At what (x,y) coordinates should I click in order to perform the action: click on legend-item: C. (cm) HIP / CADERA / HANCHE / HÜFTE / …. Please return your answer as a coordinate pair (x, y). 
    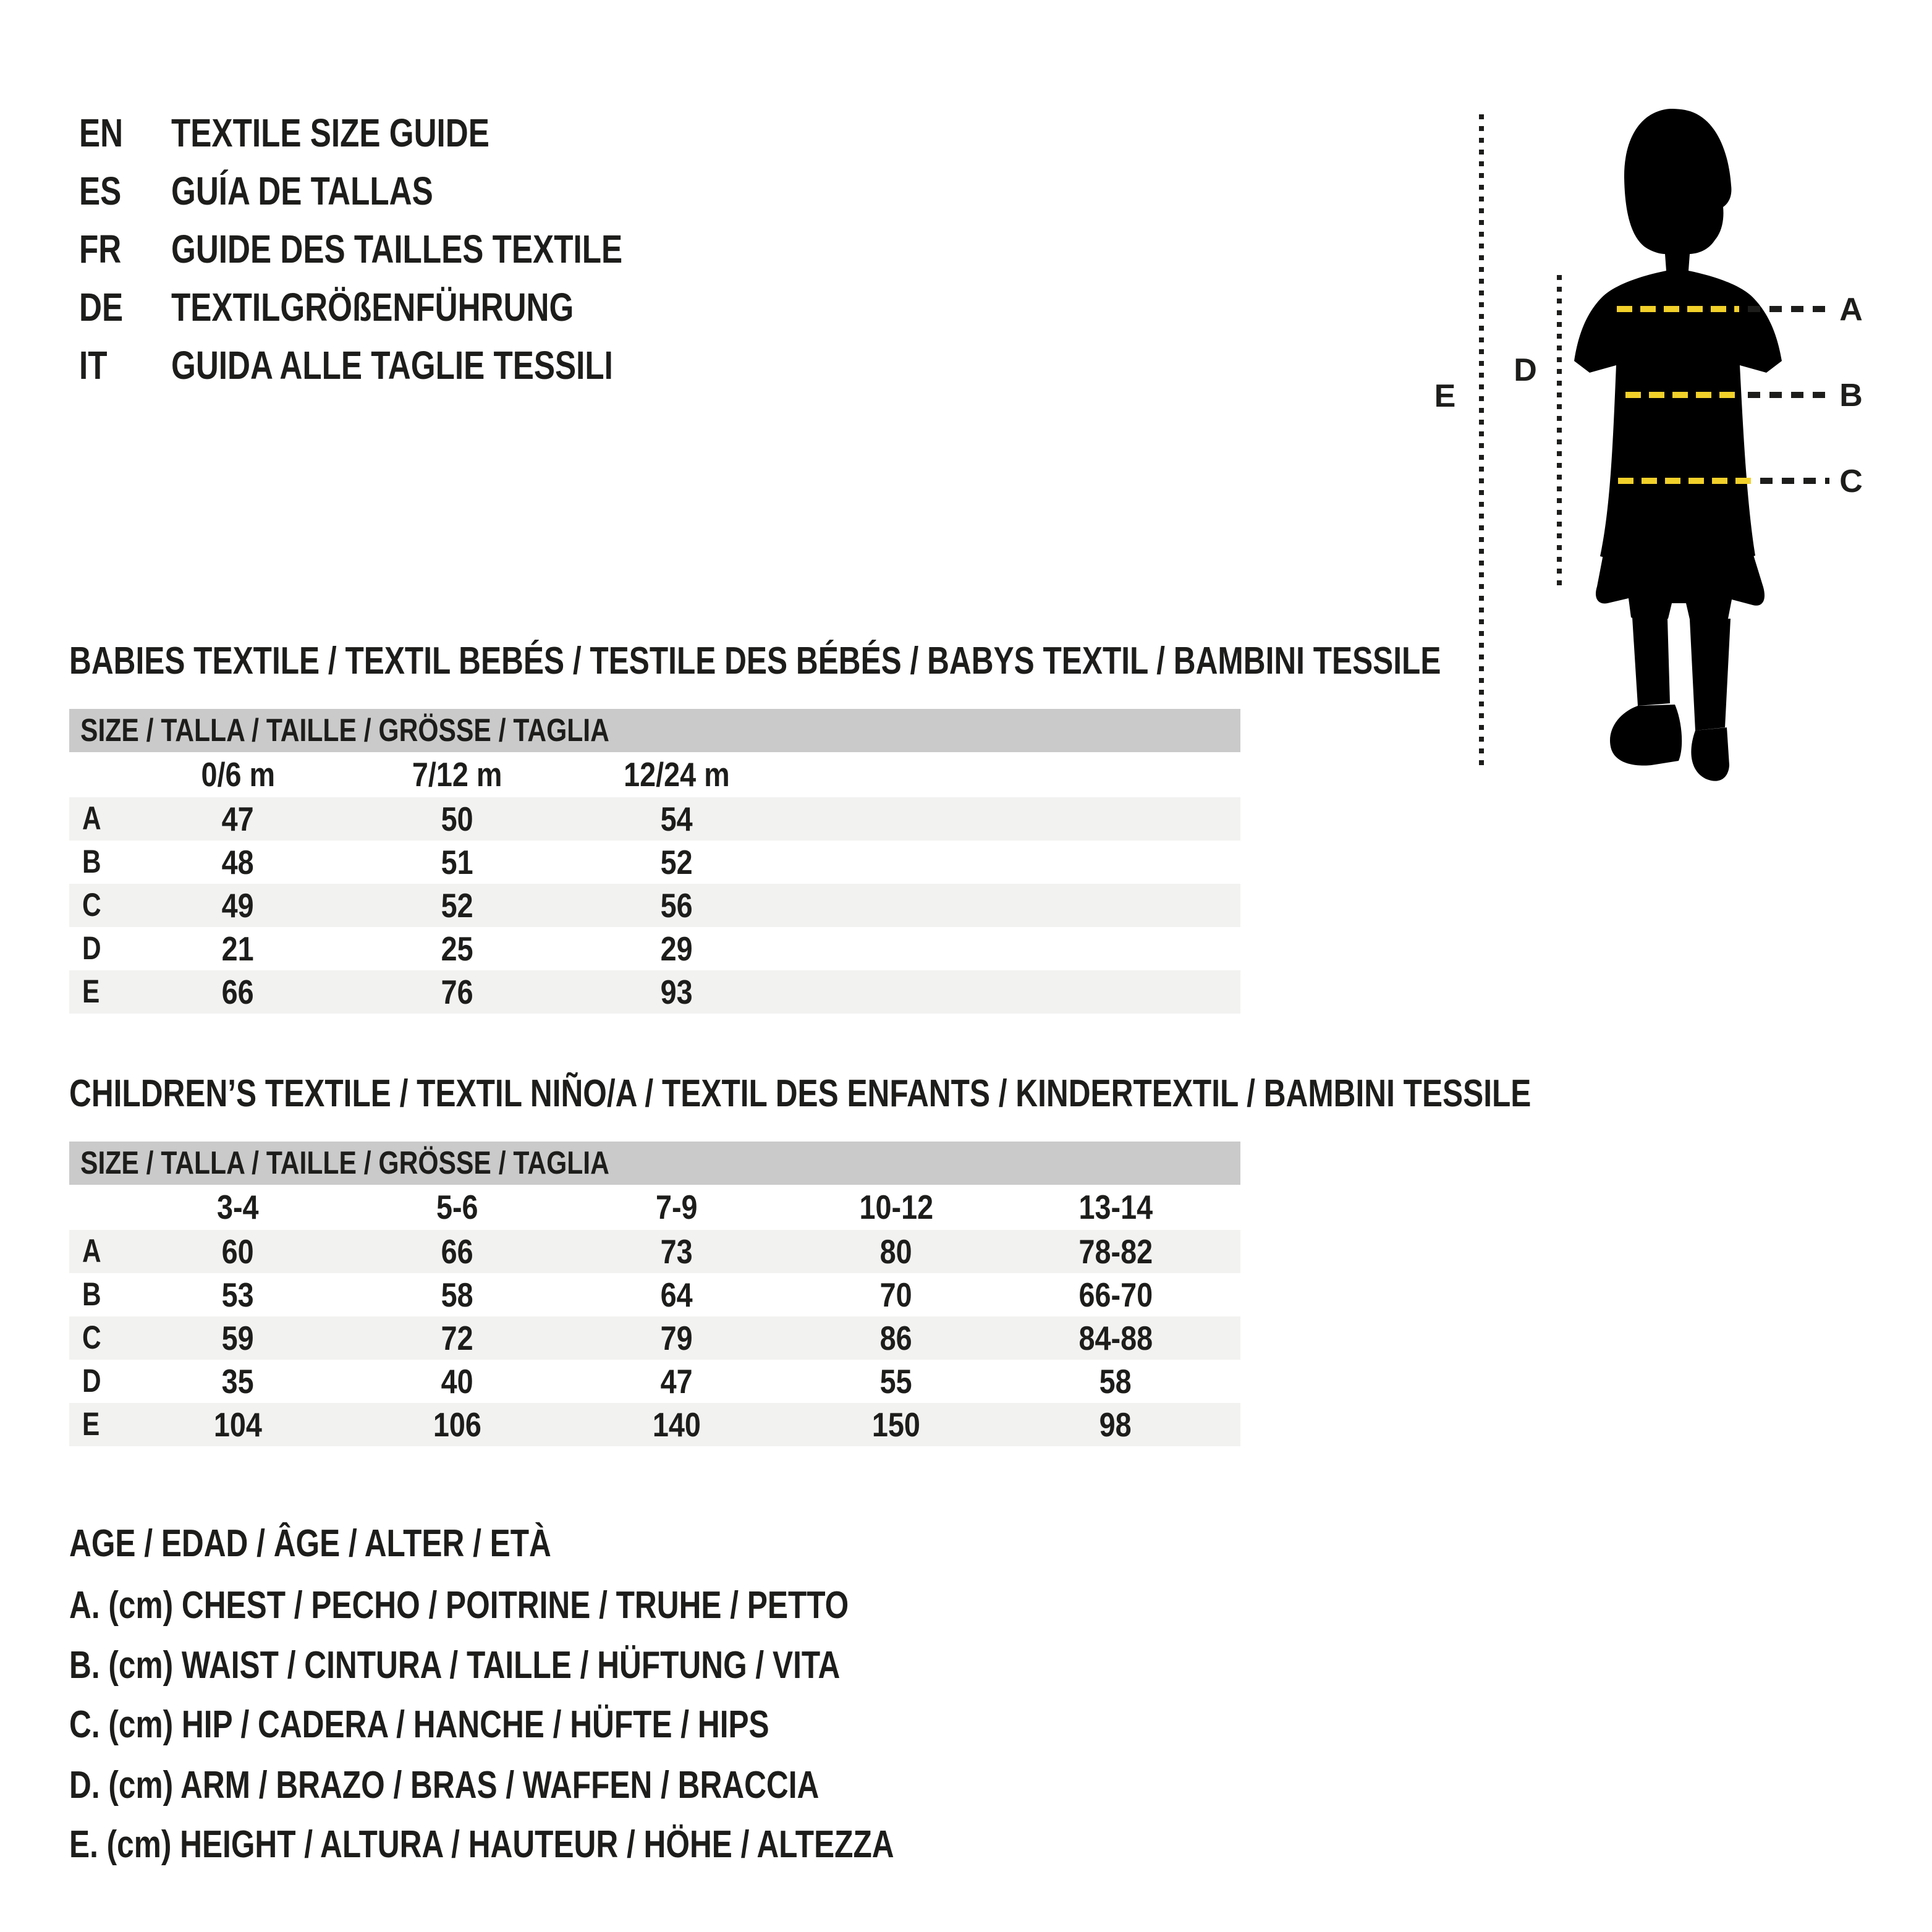
    Looking at the image, I should click on (506, 1725).